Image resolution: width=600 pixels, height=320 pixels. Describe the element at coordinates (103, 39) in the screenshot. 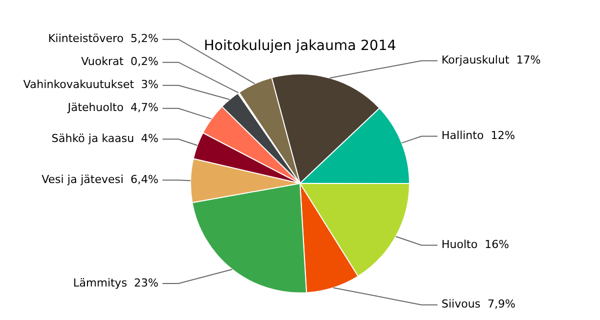

I see `slice-label: Kiinteistövero 5,2%` at that location.